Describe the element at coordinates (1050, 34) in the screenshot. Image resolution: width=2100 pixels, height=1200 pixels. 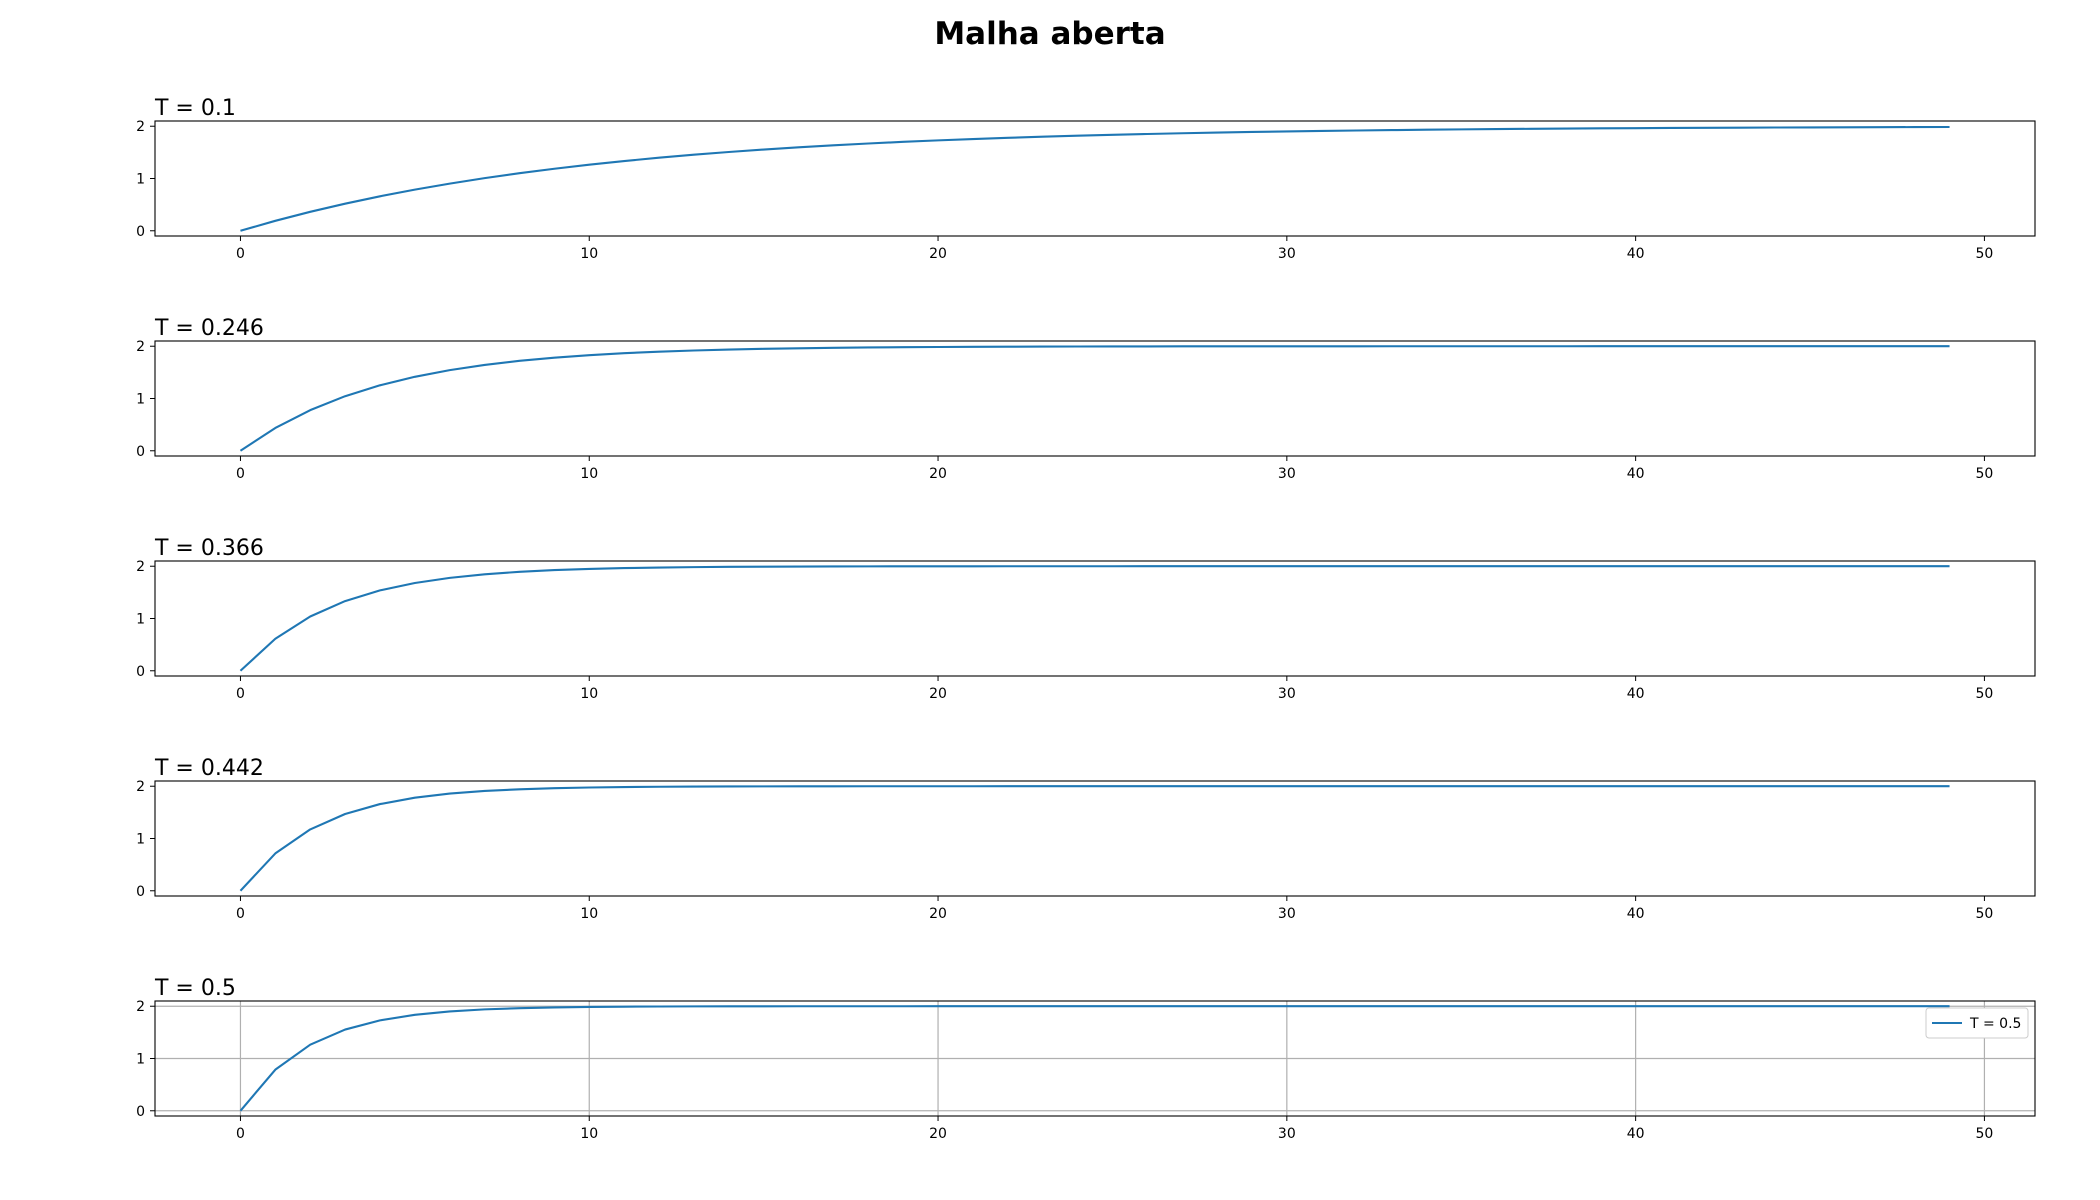
I see `figure-title: Malha aberta` at that location.